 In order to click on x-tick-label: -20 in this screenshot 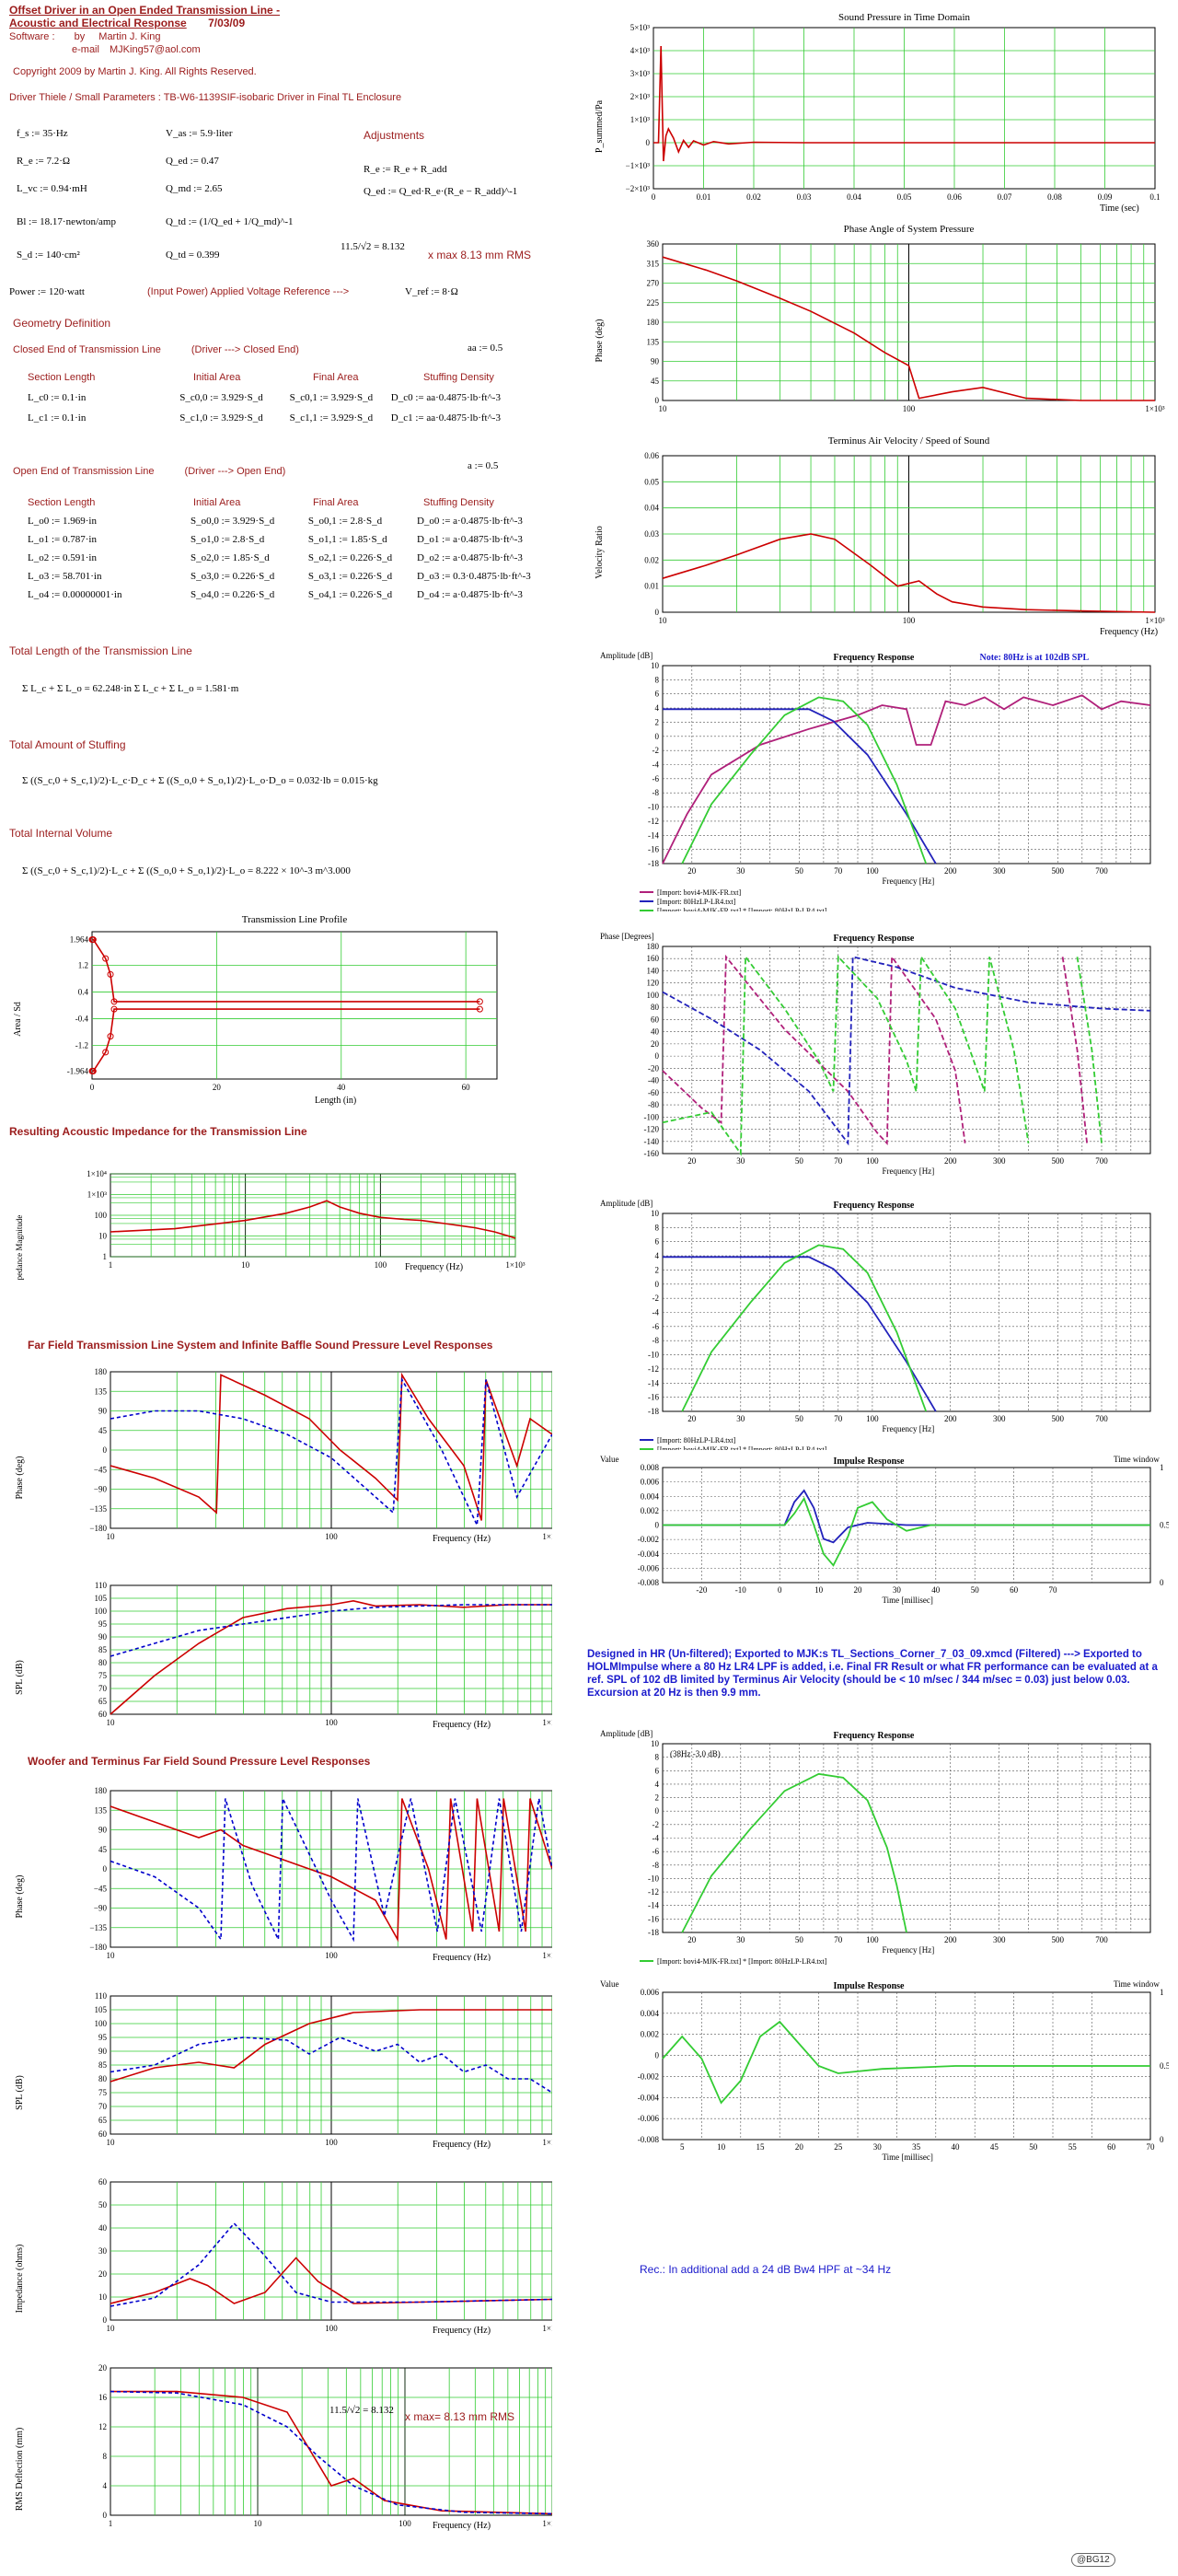, I will do `click(701, 1590)`.